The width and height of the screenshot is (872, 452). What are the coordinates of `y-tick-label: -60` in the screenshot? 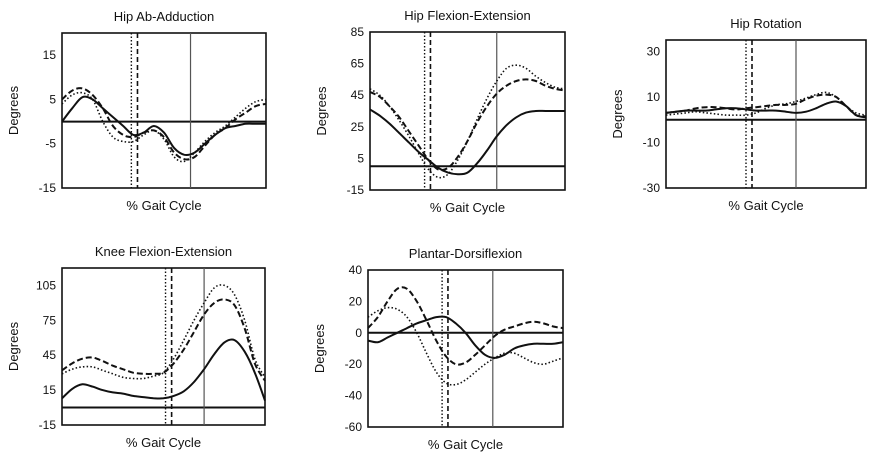 It's located at (354, 427).